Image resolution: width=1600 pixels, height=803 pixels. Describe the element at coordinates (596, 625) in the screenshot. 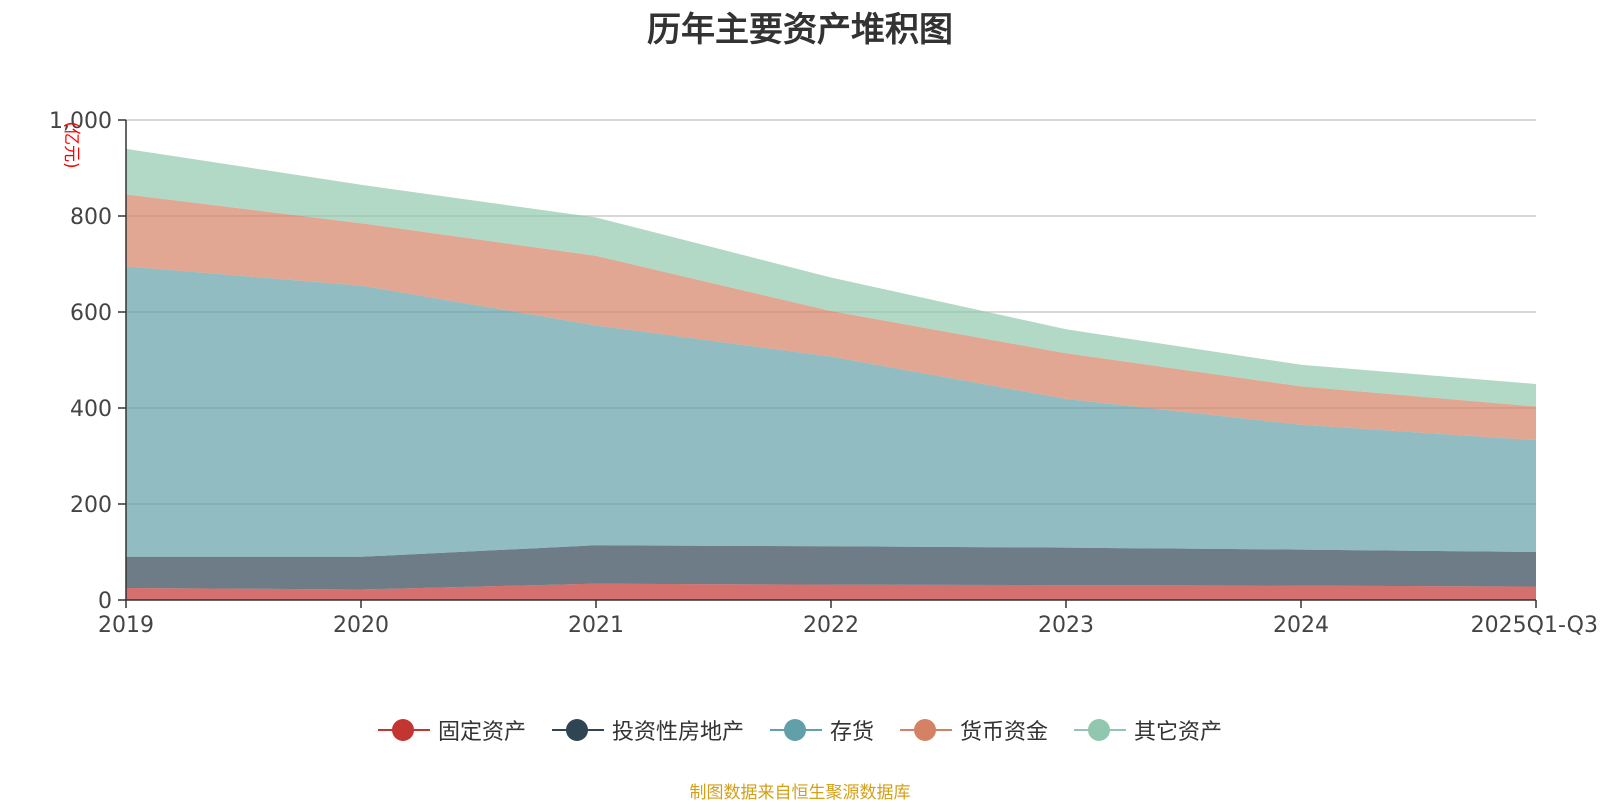

I see `x-tick-label: 2021` at that location.